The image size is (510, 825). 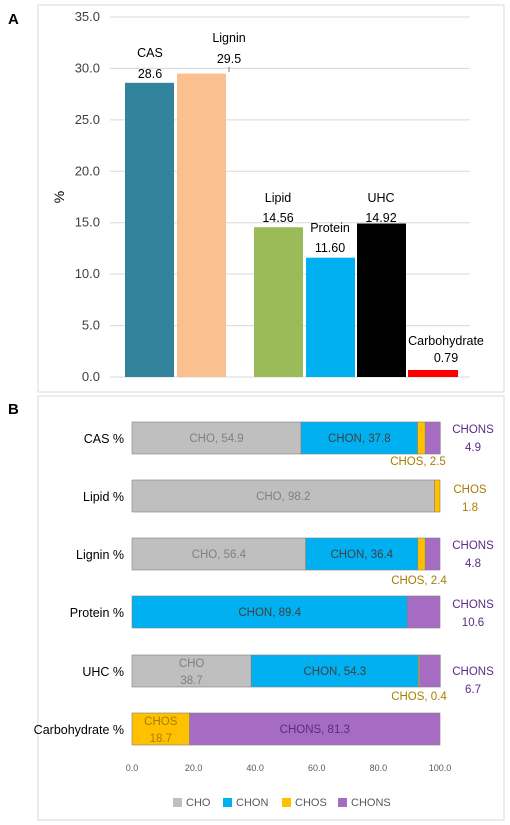 What do you see at coordinates (201, 225) in the screenshot?
I see `bar-lignin` at bounding box center [201, 225].